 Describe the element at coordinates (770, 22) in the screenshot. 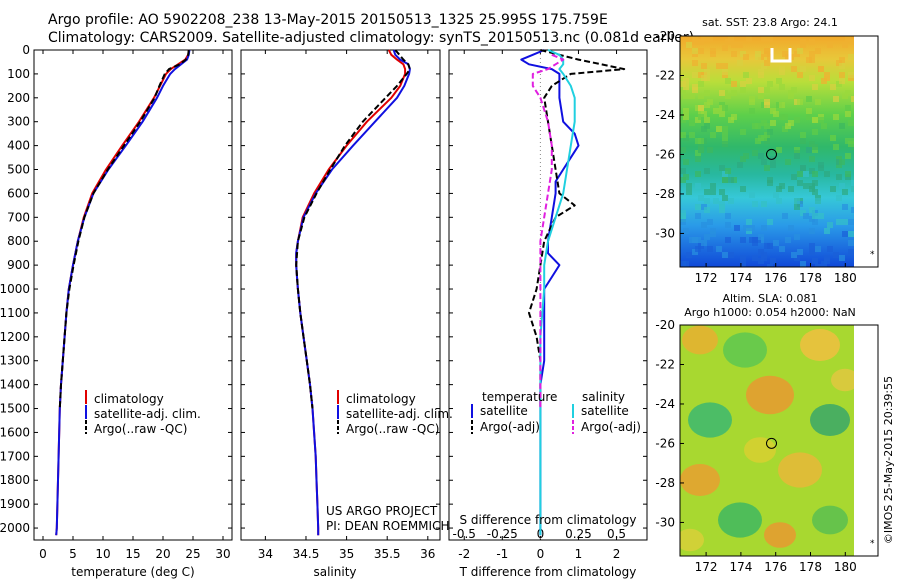

I see `sst-map-title: sat. SST: 23.8 Argo: 24.1` at that location.